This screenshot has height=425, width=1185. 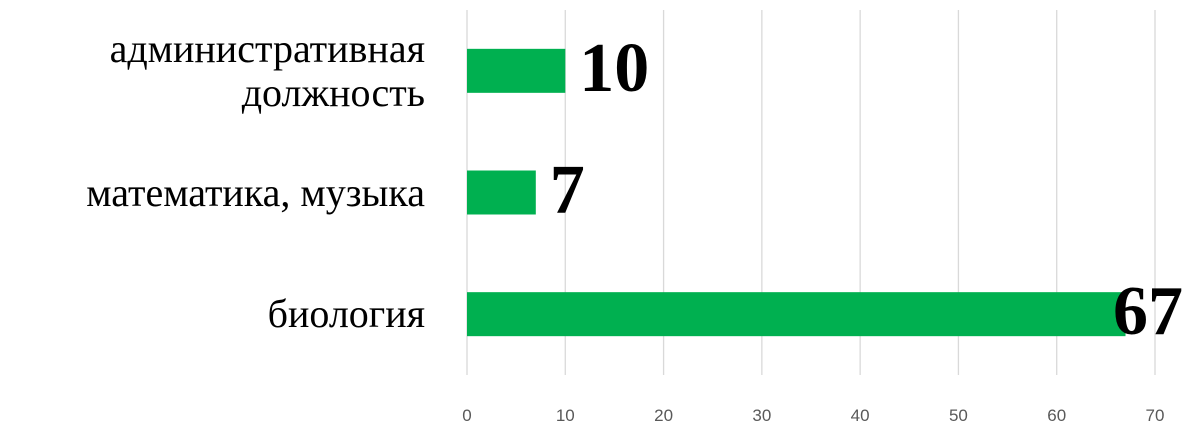 What do you see at coordinates (346, 314) in the screenshot?
I see `category-label: биология` at bounding box center [346, 314].